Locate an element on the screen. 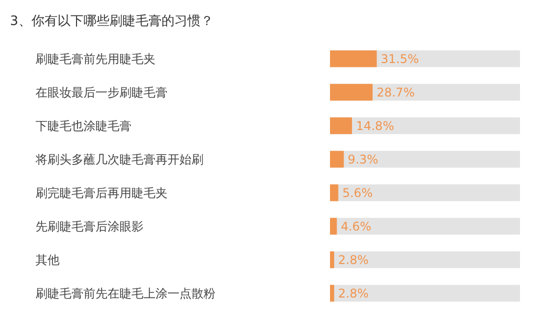  y-tick-label: 刷睫毛膏前先用睫毛夹 is located at coordinates (96, 59).